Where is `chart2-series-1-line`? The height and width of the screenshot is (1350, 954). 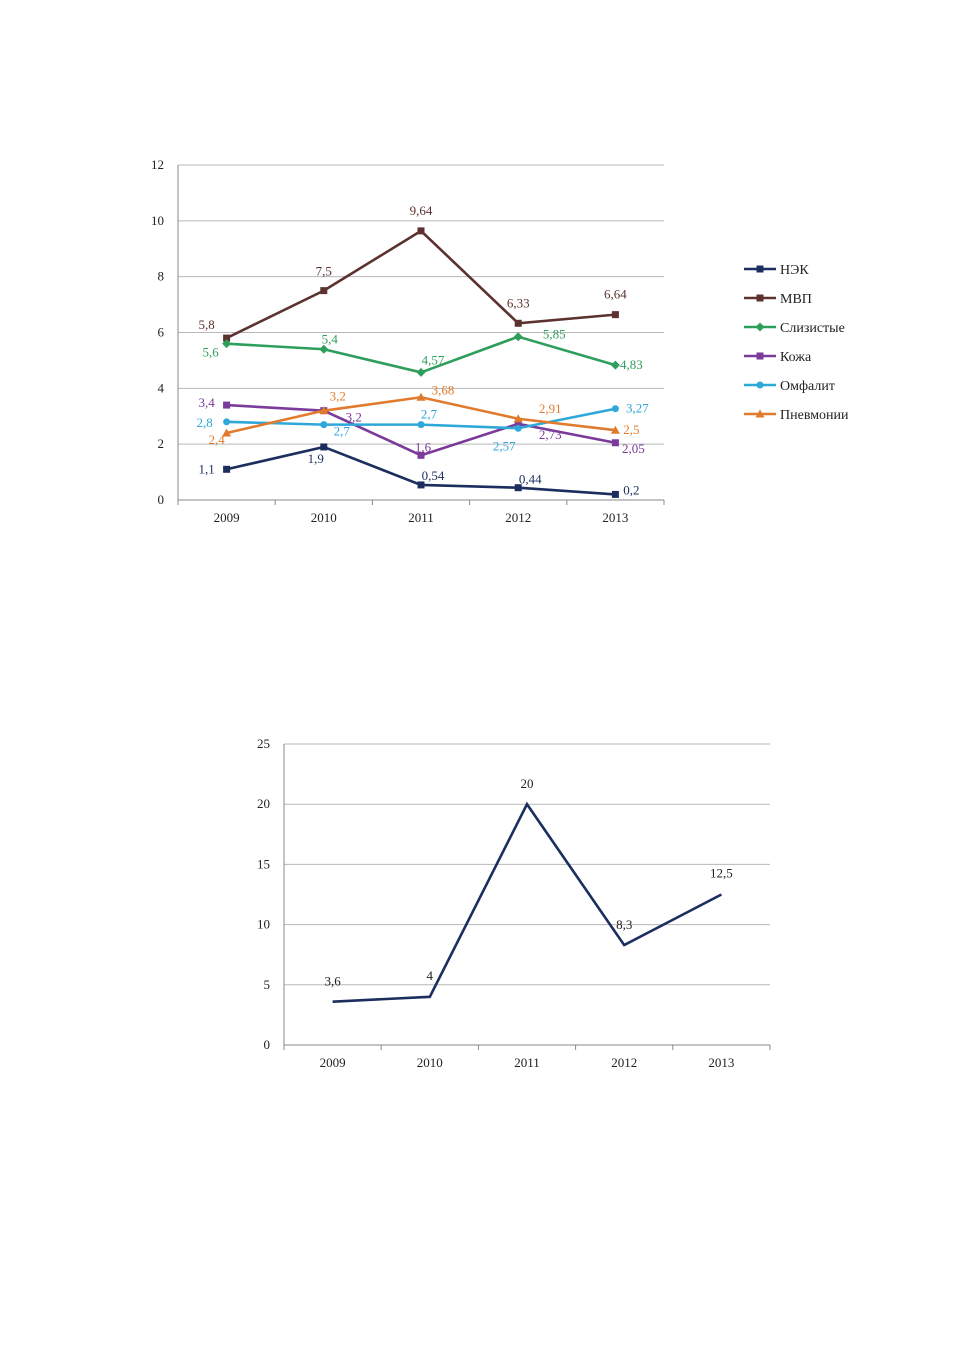
chart2-series-1-line is located at coordinates (527, 902).